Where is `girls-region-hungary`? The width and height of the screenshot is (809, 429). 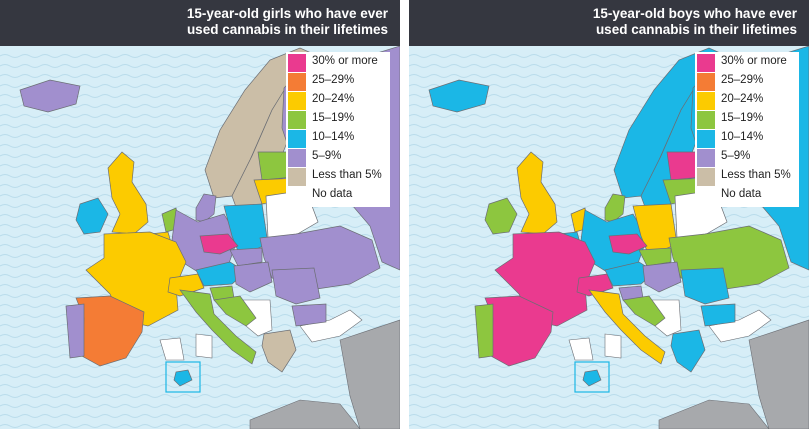
girls-region-hungary is located at coordinates (253, 277).